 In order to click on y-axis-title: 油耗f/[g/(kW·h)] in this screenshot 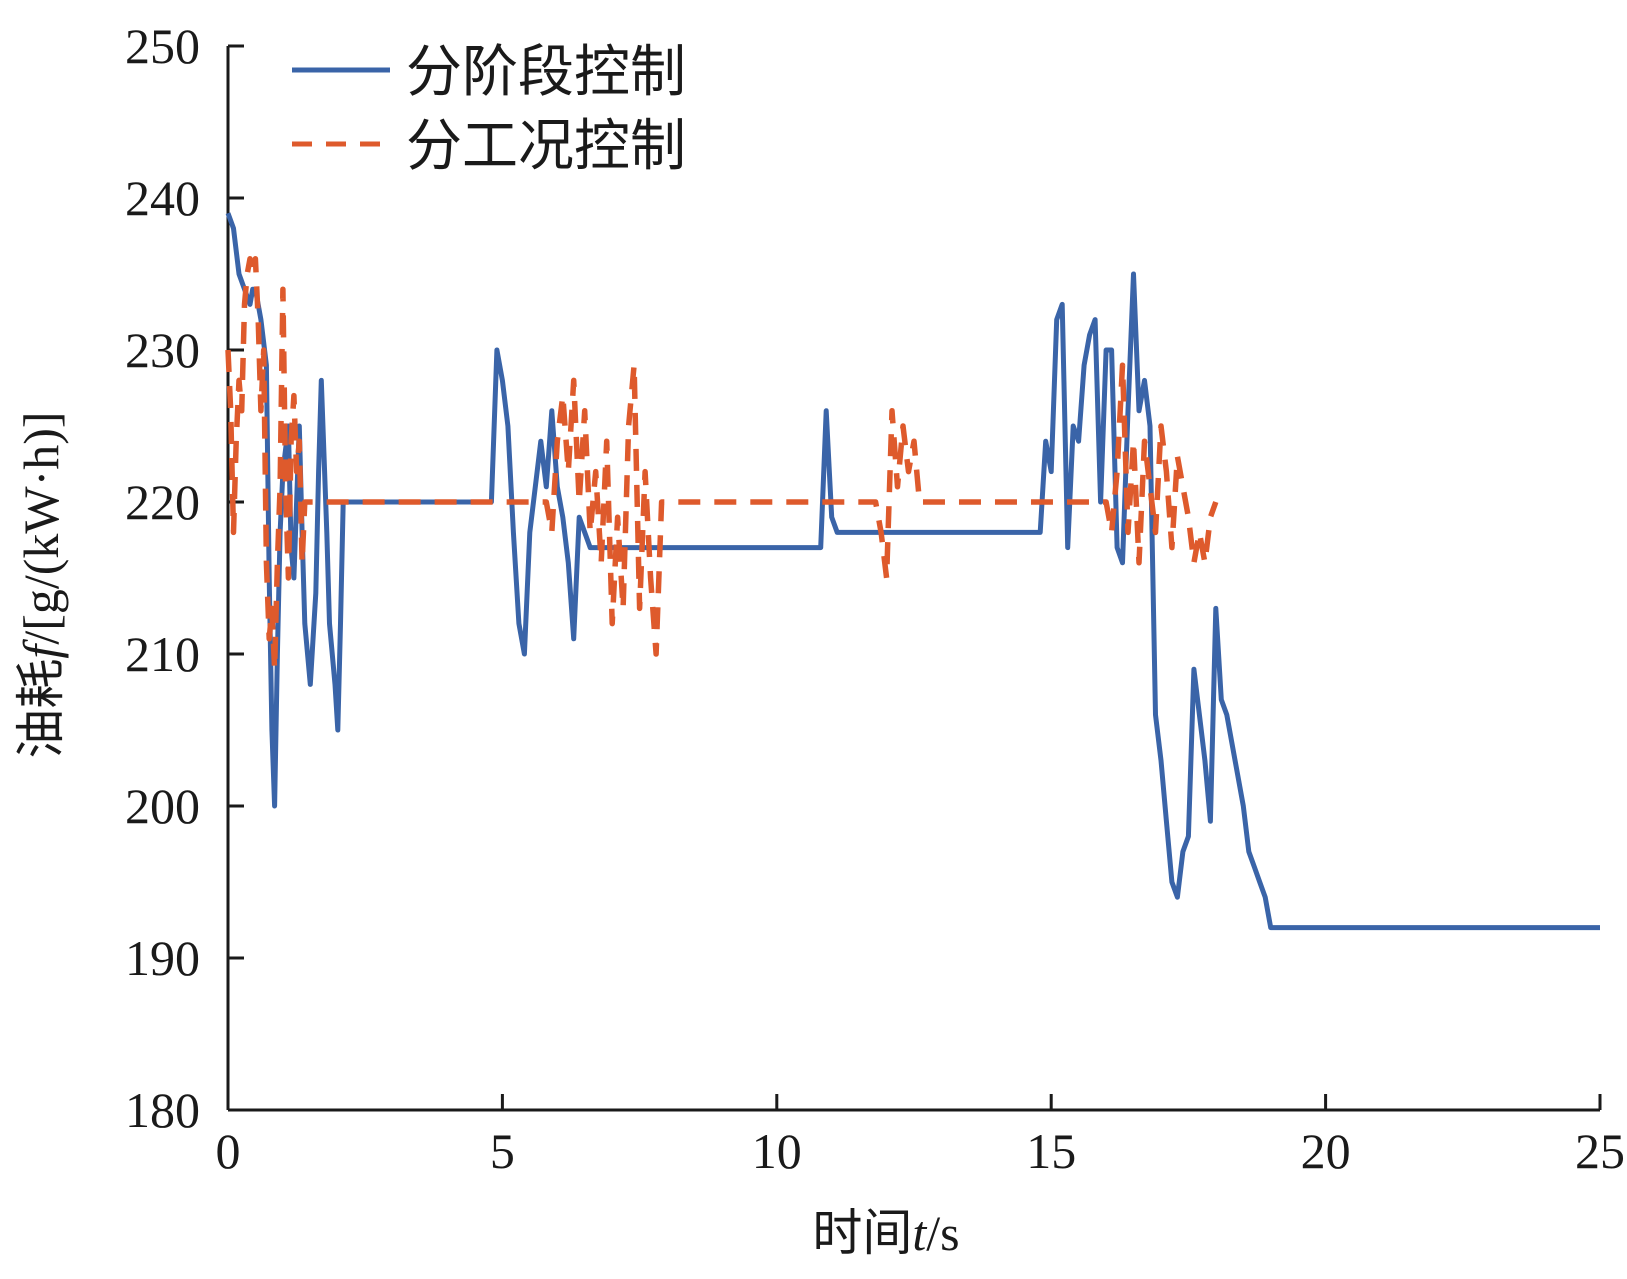, I will do `click(41, 584)`.